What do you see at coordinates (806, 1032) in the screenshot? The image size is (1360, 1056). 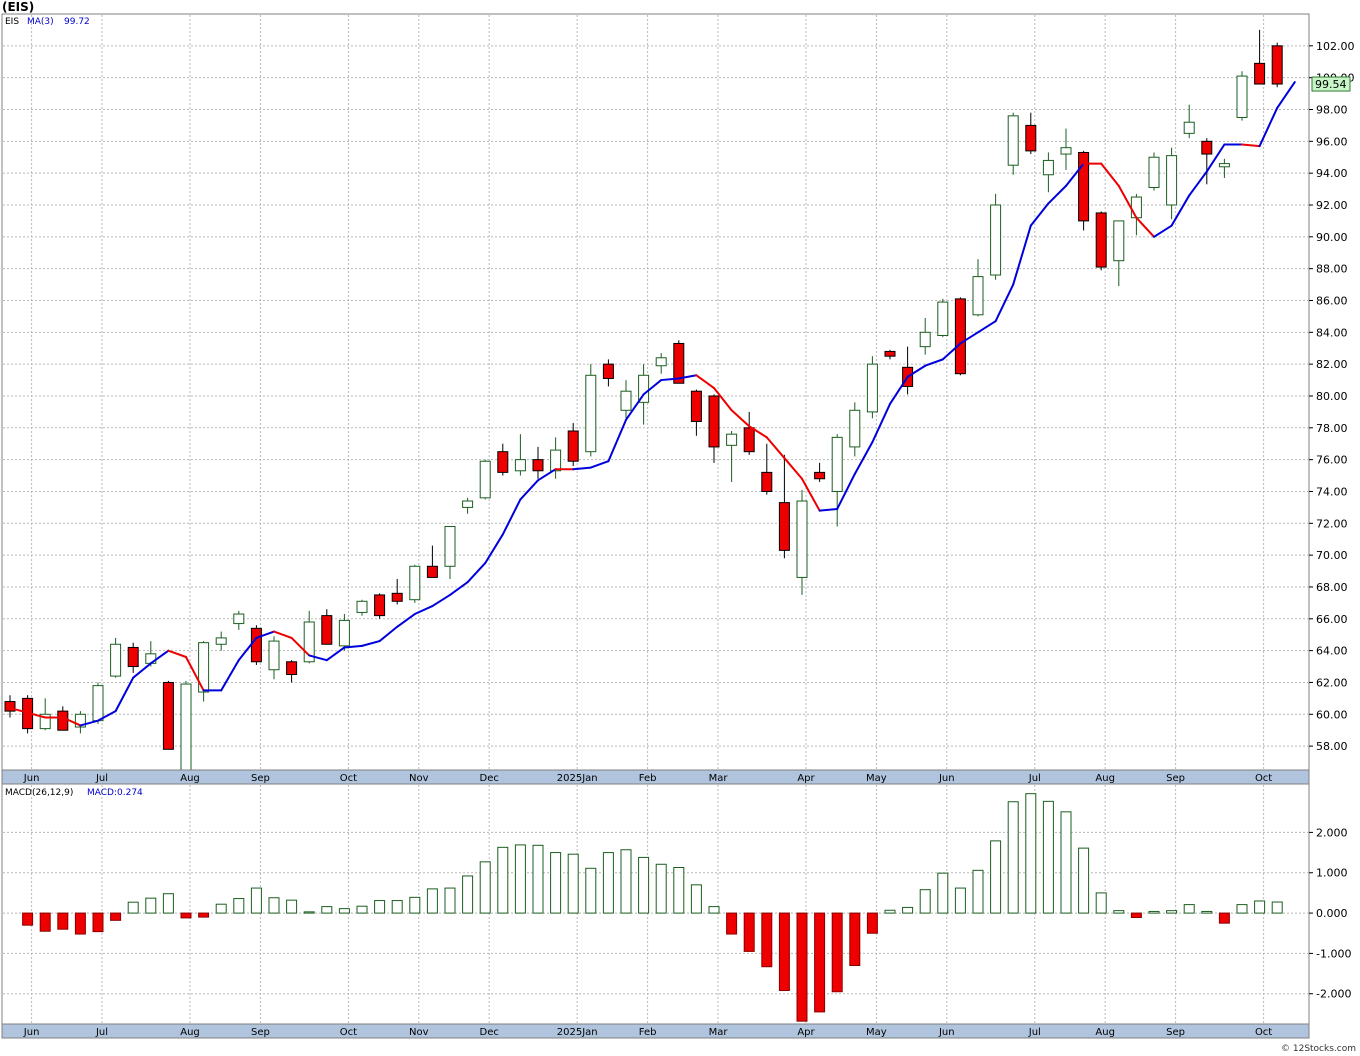 I see `macd-x-label: Apr` at bounding box center [806, 1032].